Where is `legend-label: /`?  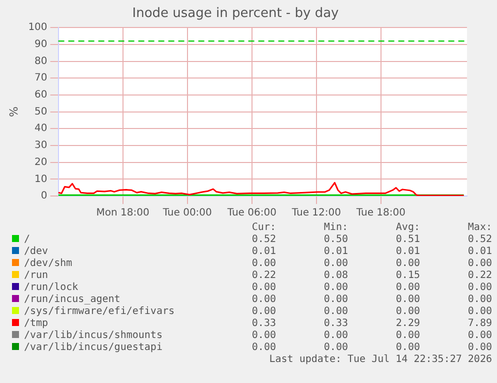
legend-label: / is located at coordinates (27, 239).